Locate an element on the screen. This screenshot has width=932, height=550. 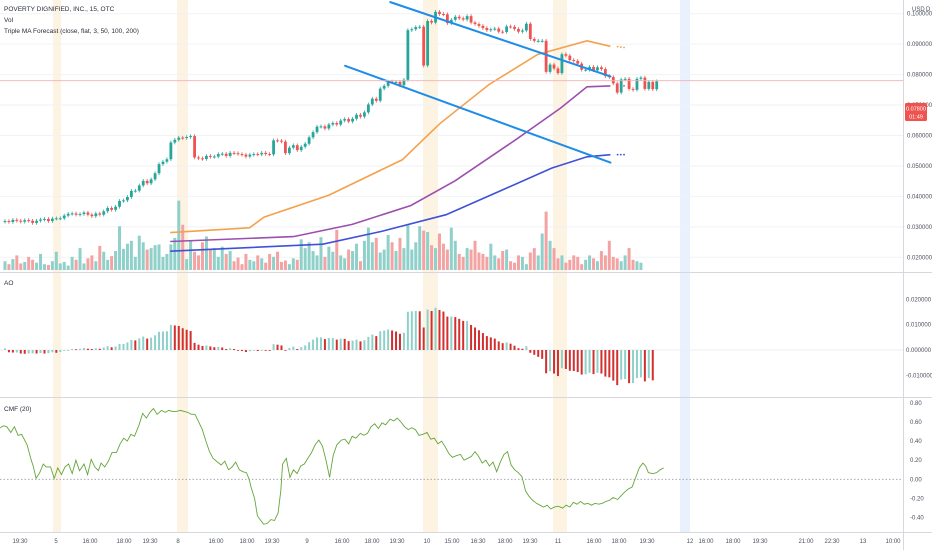
time-tick-label: 11 is located at coordinates (558, 542).